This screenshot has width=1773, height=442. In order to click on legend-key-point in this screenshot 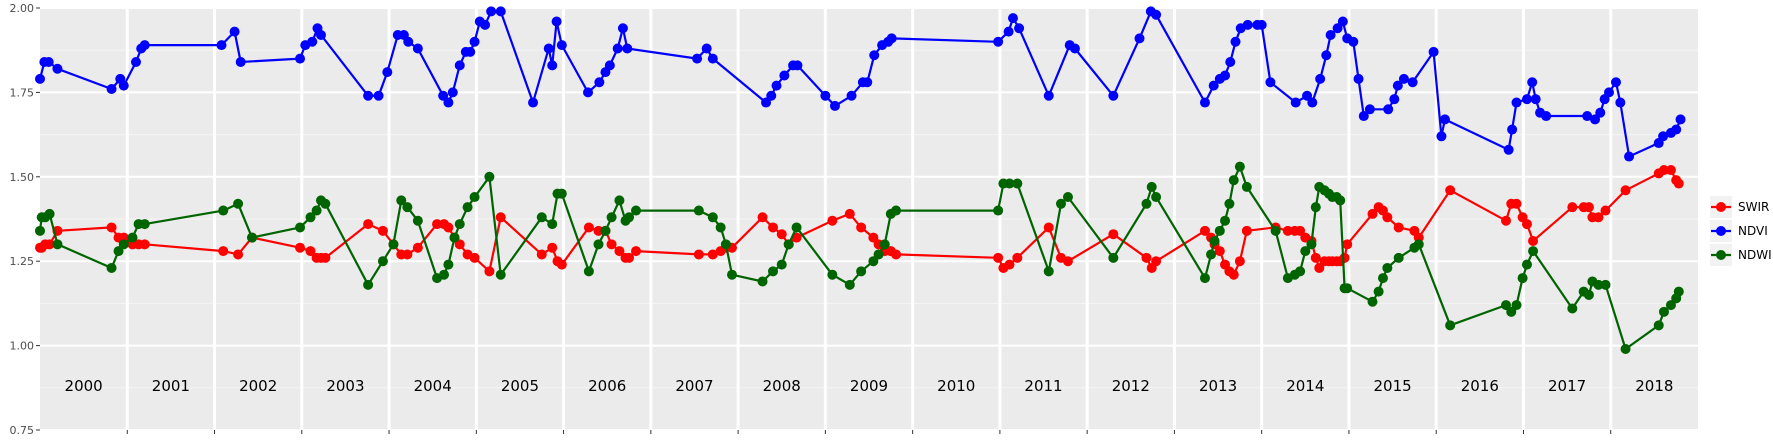, I will do `click(1721, 255)`.